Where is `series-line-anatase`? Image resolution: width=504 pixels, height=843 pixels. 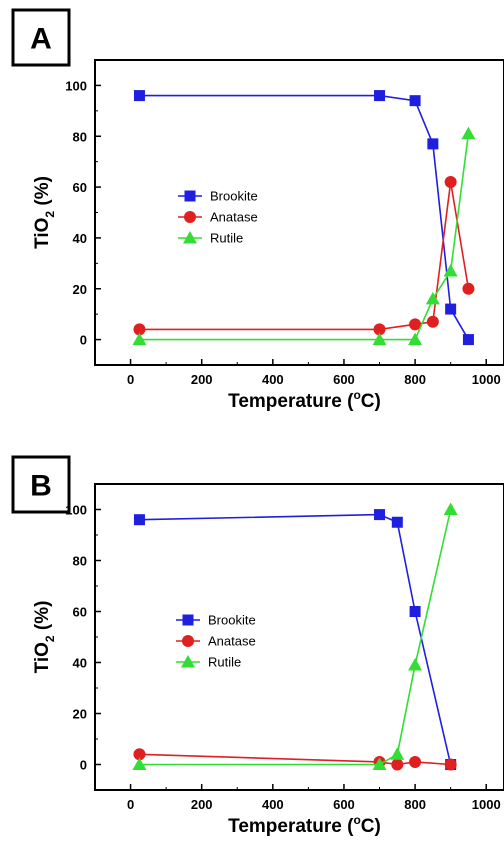 series-line-anatase is located at coordinates (304, 256).